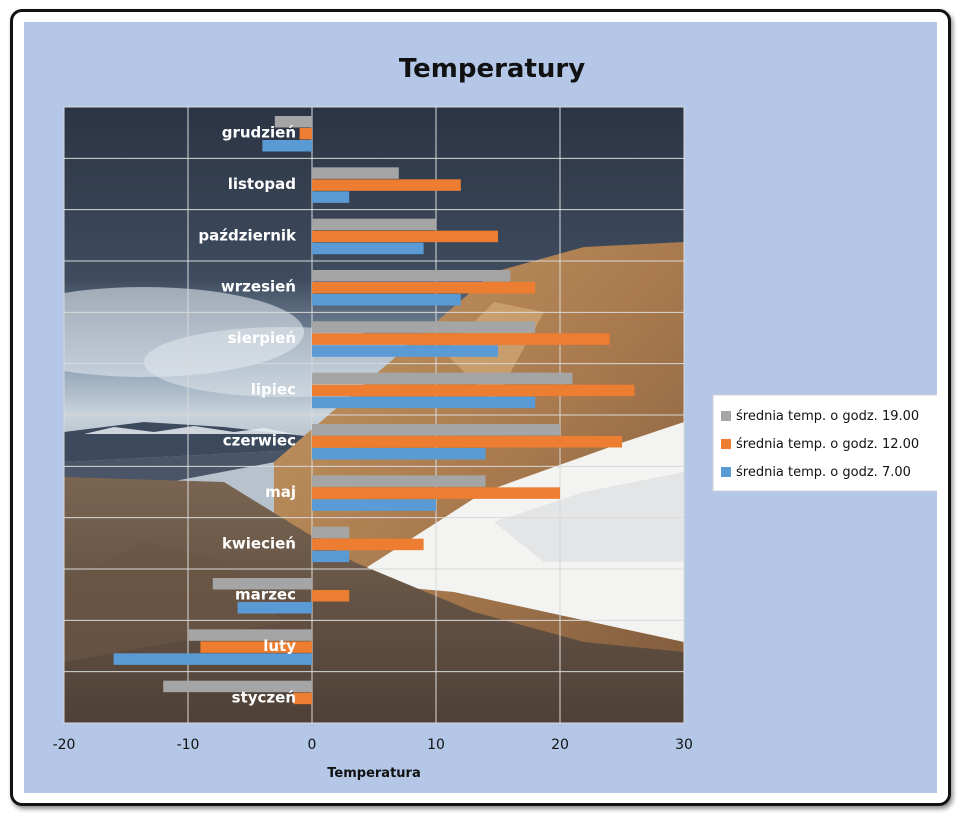 The width and height of the screenshot is (960, 816). I want to click on x-tick-label: 10, so click(436, 745).